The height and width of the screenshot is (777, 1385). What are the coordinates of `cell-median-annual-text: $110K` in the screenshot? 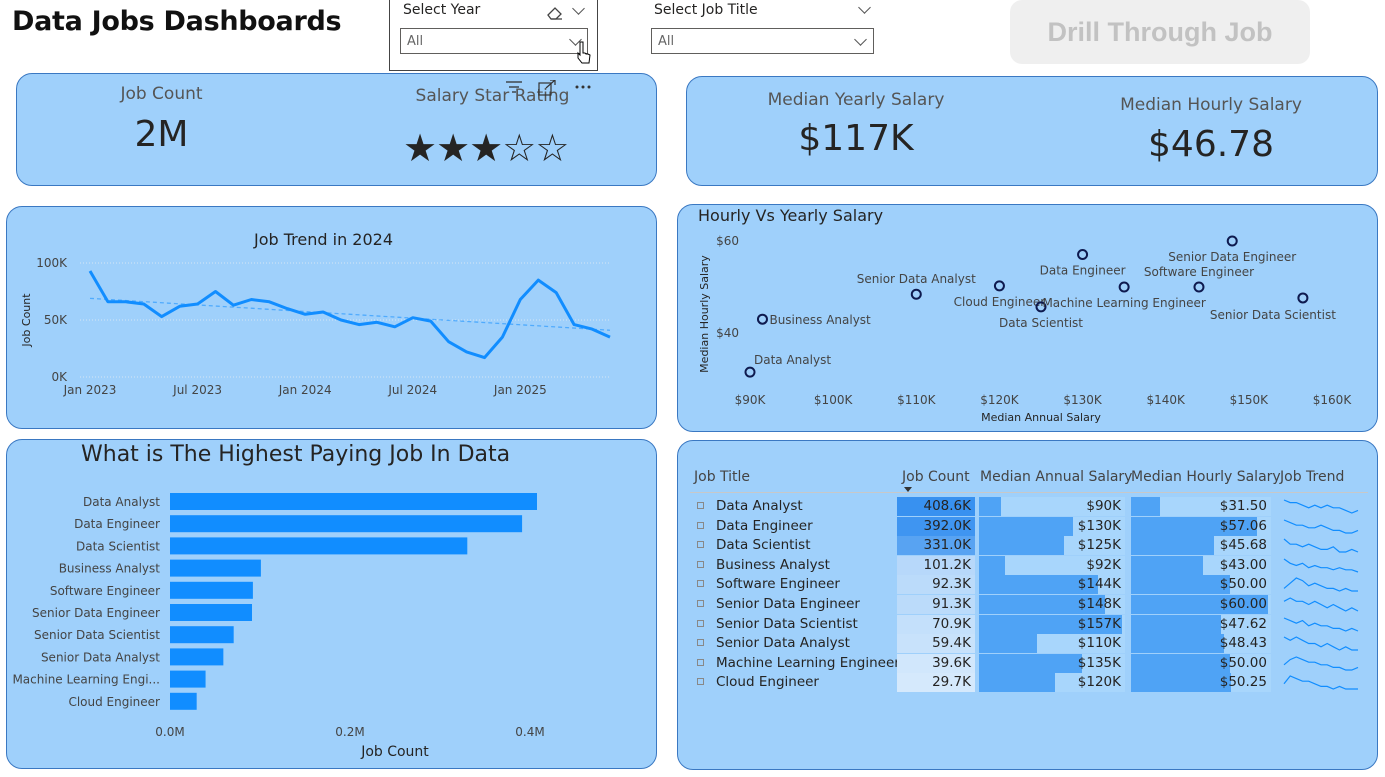 It's located at (1099, 643).